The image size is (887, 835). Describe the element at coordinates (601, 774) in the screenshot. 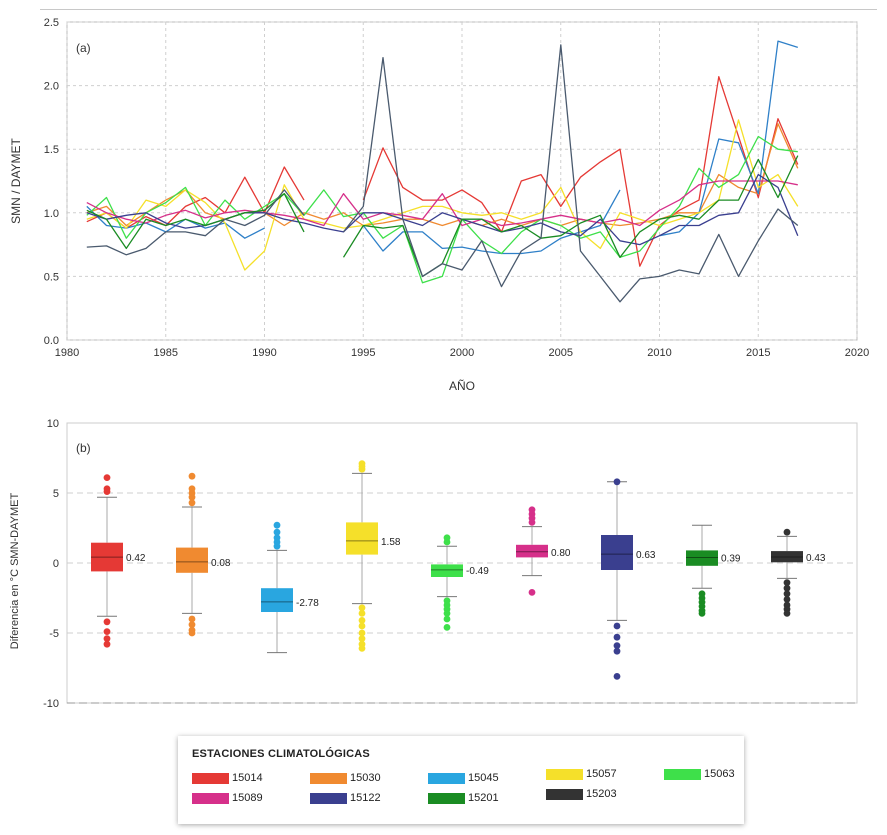

I see `legend-label: 15057` at that location.